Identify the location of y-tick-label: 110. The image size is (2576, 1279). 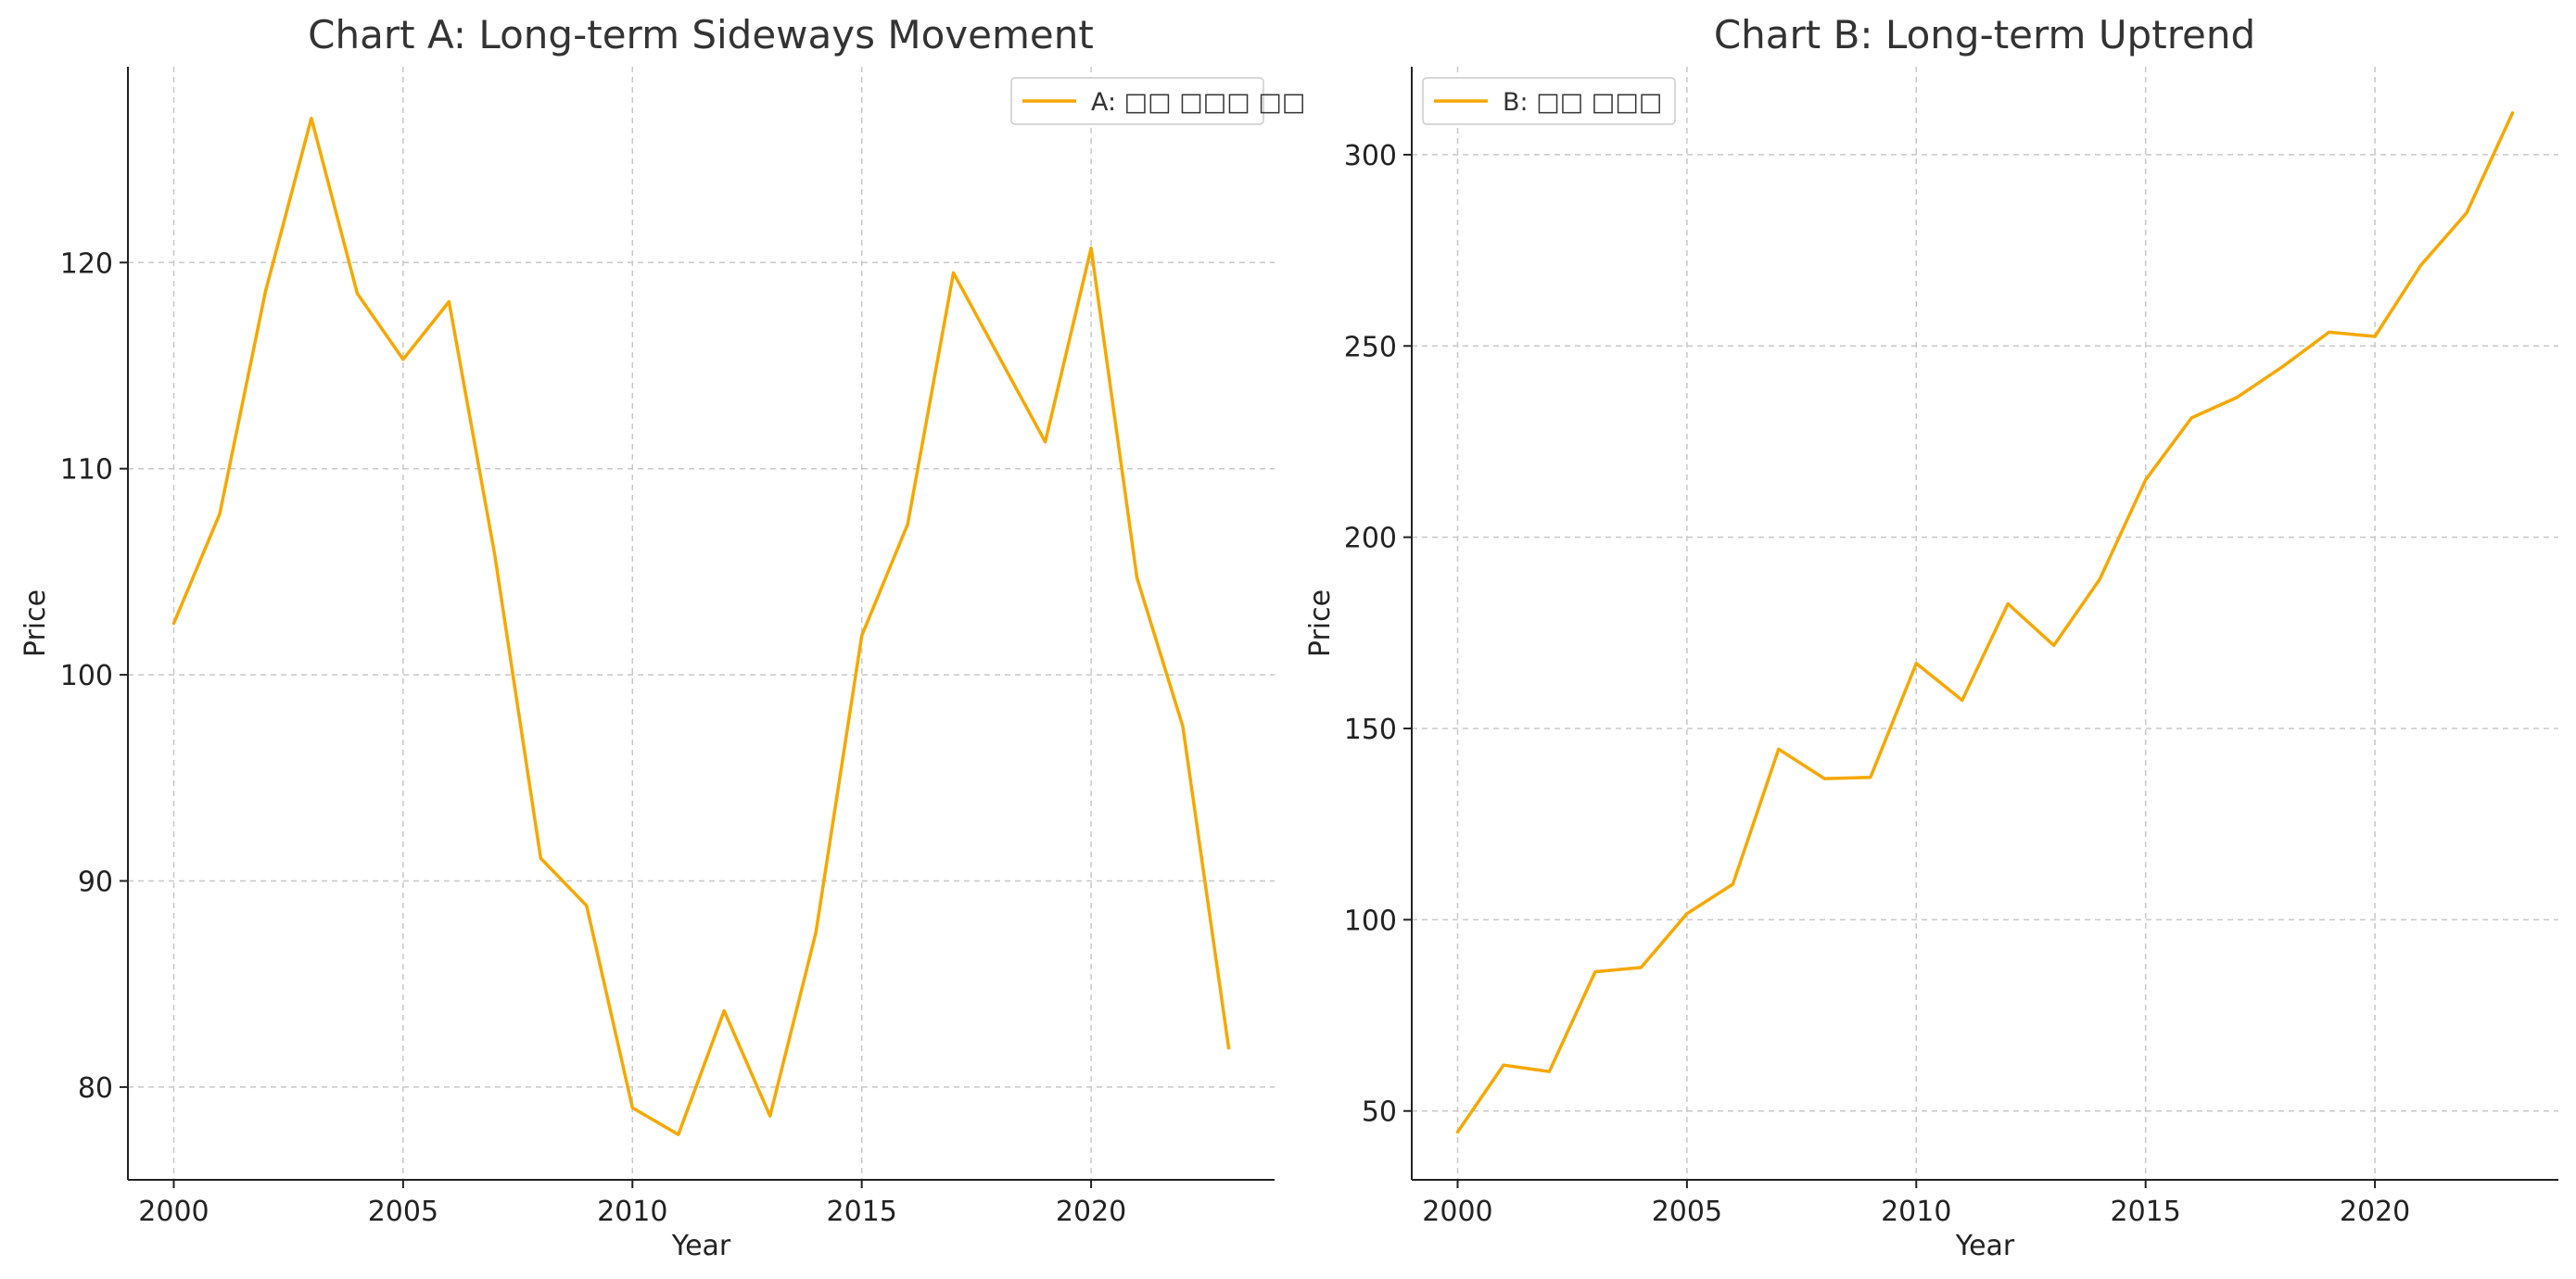
(86, 470).